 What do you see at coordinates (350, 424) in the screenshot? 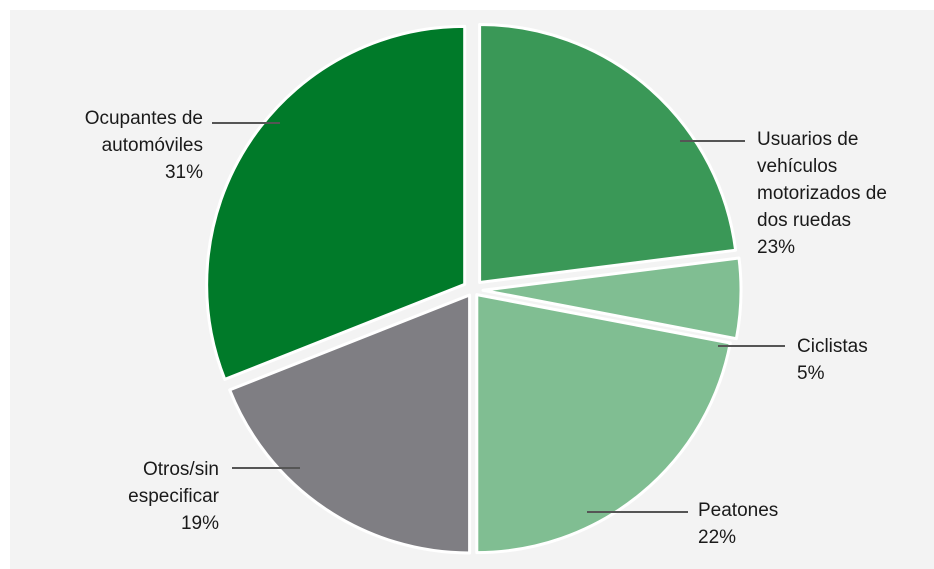
I see `pie-slice-other` at bounding box center [350, 424].